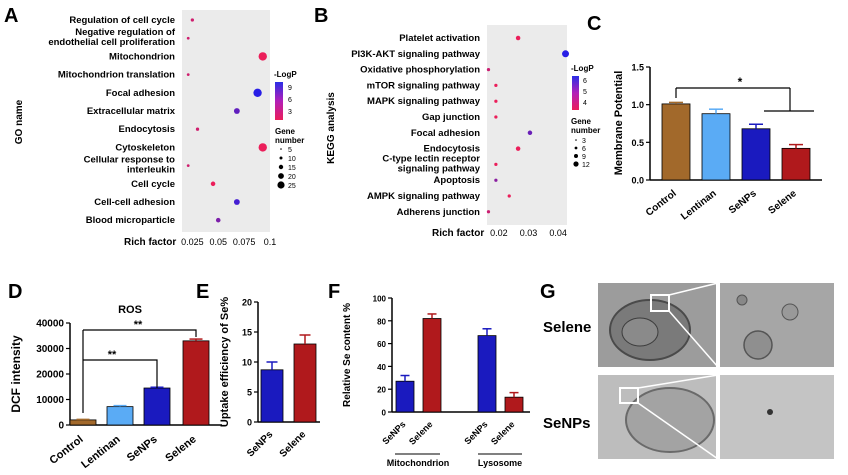 The width and height of the screenshot is (848, 475). I want to click on sig-marker: *, so click(740, 82).